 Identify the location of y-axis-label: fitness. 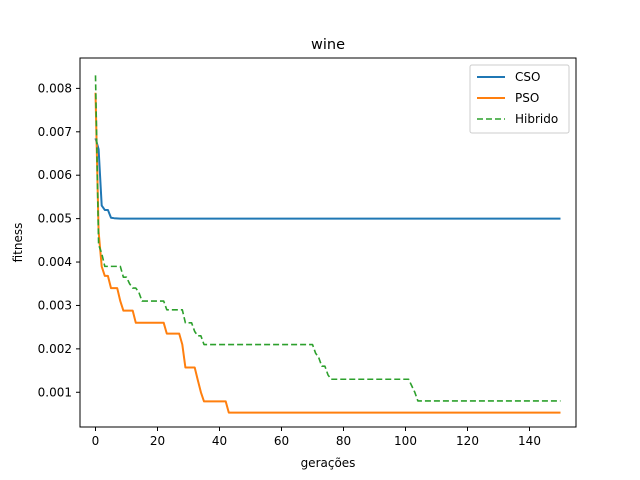
(18, 243).